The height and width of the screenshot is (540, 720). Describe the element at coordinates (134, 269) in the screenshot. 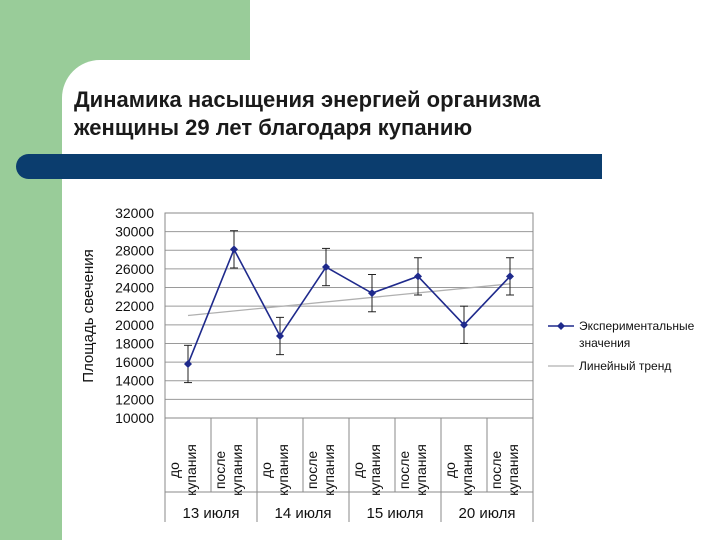

I see `y-tick-label: 26000` at that location.